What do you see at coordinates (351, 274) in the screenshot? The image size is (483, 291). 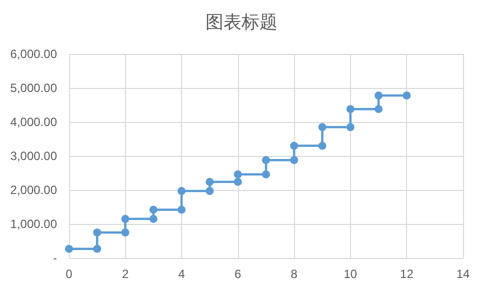 I see `x-tick-label: 10` at bounding box center [351, 274].